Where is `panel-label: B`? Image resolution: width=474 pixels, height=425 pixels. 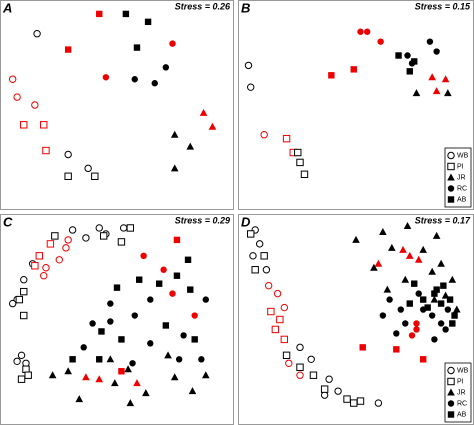 panel-label: B is located at coordinates (245, 7).